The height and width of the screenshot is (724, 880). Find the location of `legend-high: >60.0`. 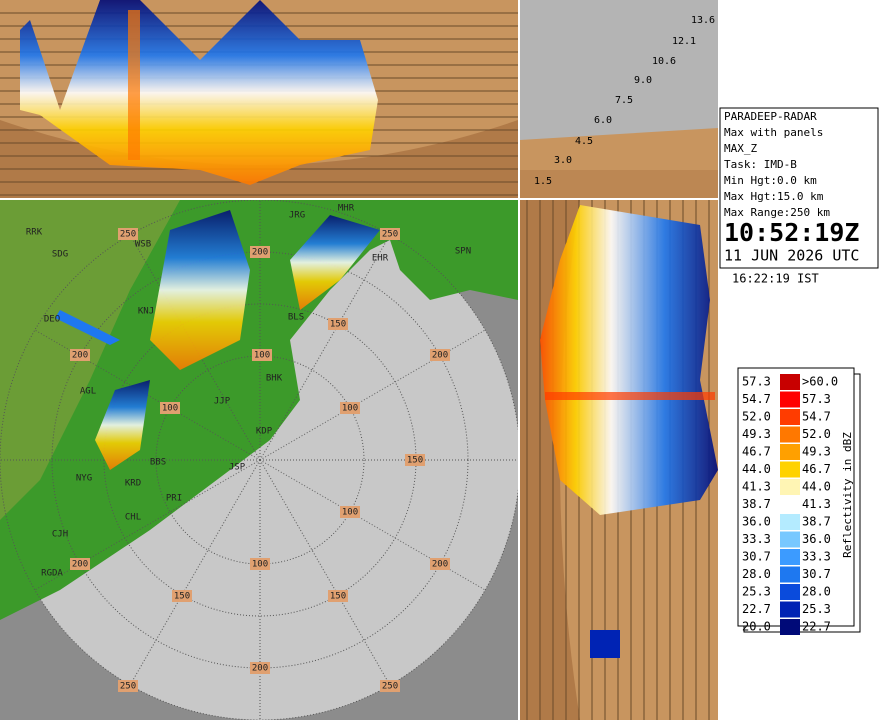

legend-high: >60.0 is located at coordinates (820, 382).